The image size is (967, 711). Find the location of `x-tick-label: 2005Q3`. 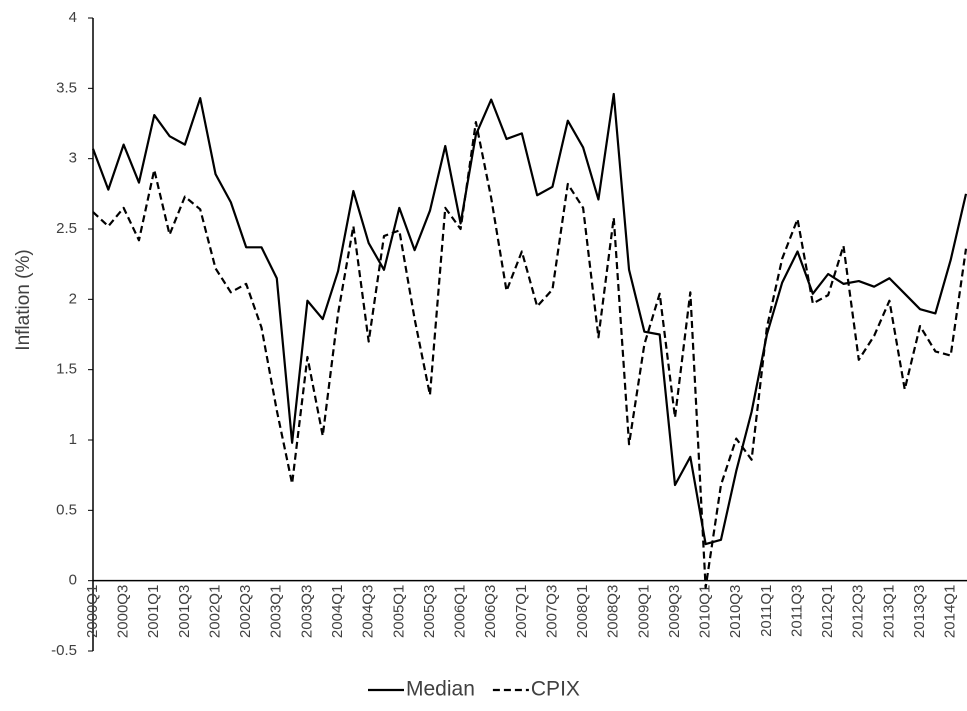

x-tick-label: 2005Q3 is located at coordinates (429, 611).